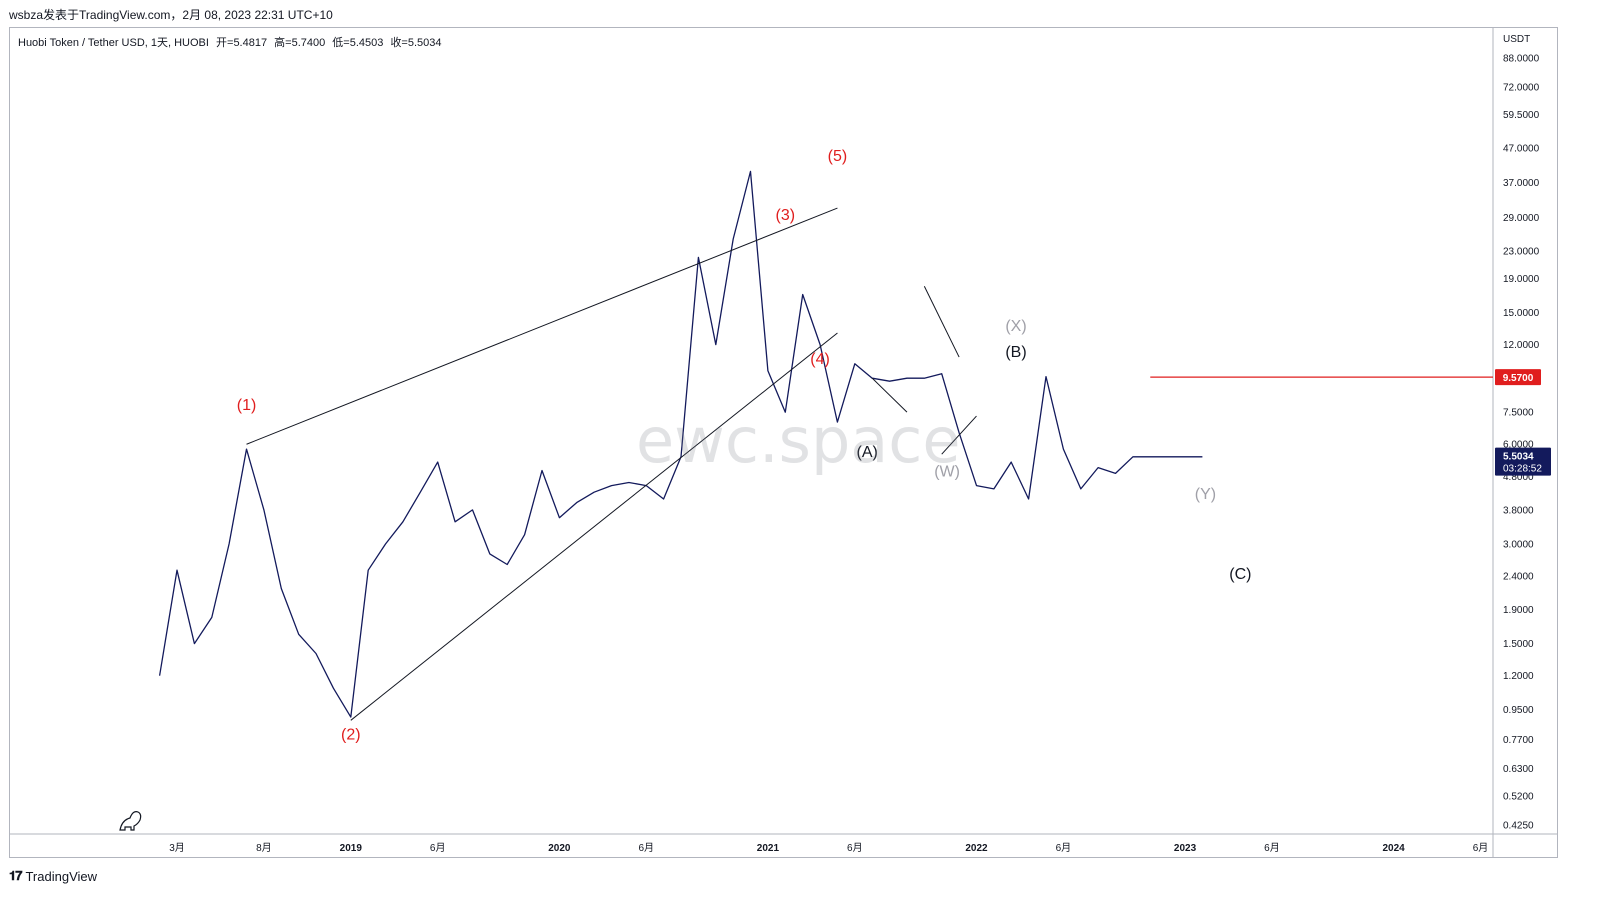 Image resolution: width=1603 pixels, height=916 pixels. Describe the element at coordinates (1518, 544) in the screenshot. I see `y-tick-label: 3.0000` at that location.